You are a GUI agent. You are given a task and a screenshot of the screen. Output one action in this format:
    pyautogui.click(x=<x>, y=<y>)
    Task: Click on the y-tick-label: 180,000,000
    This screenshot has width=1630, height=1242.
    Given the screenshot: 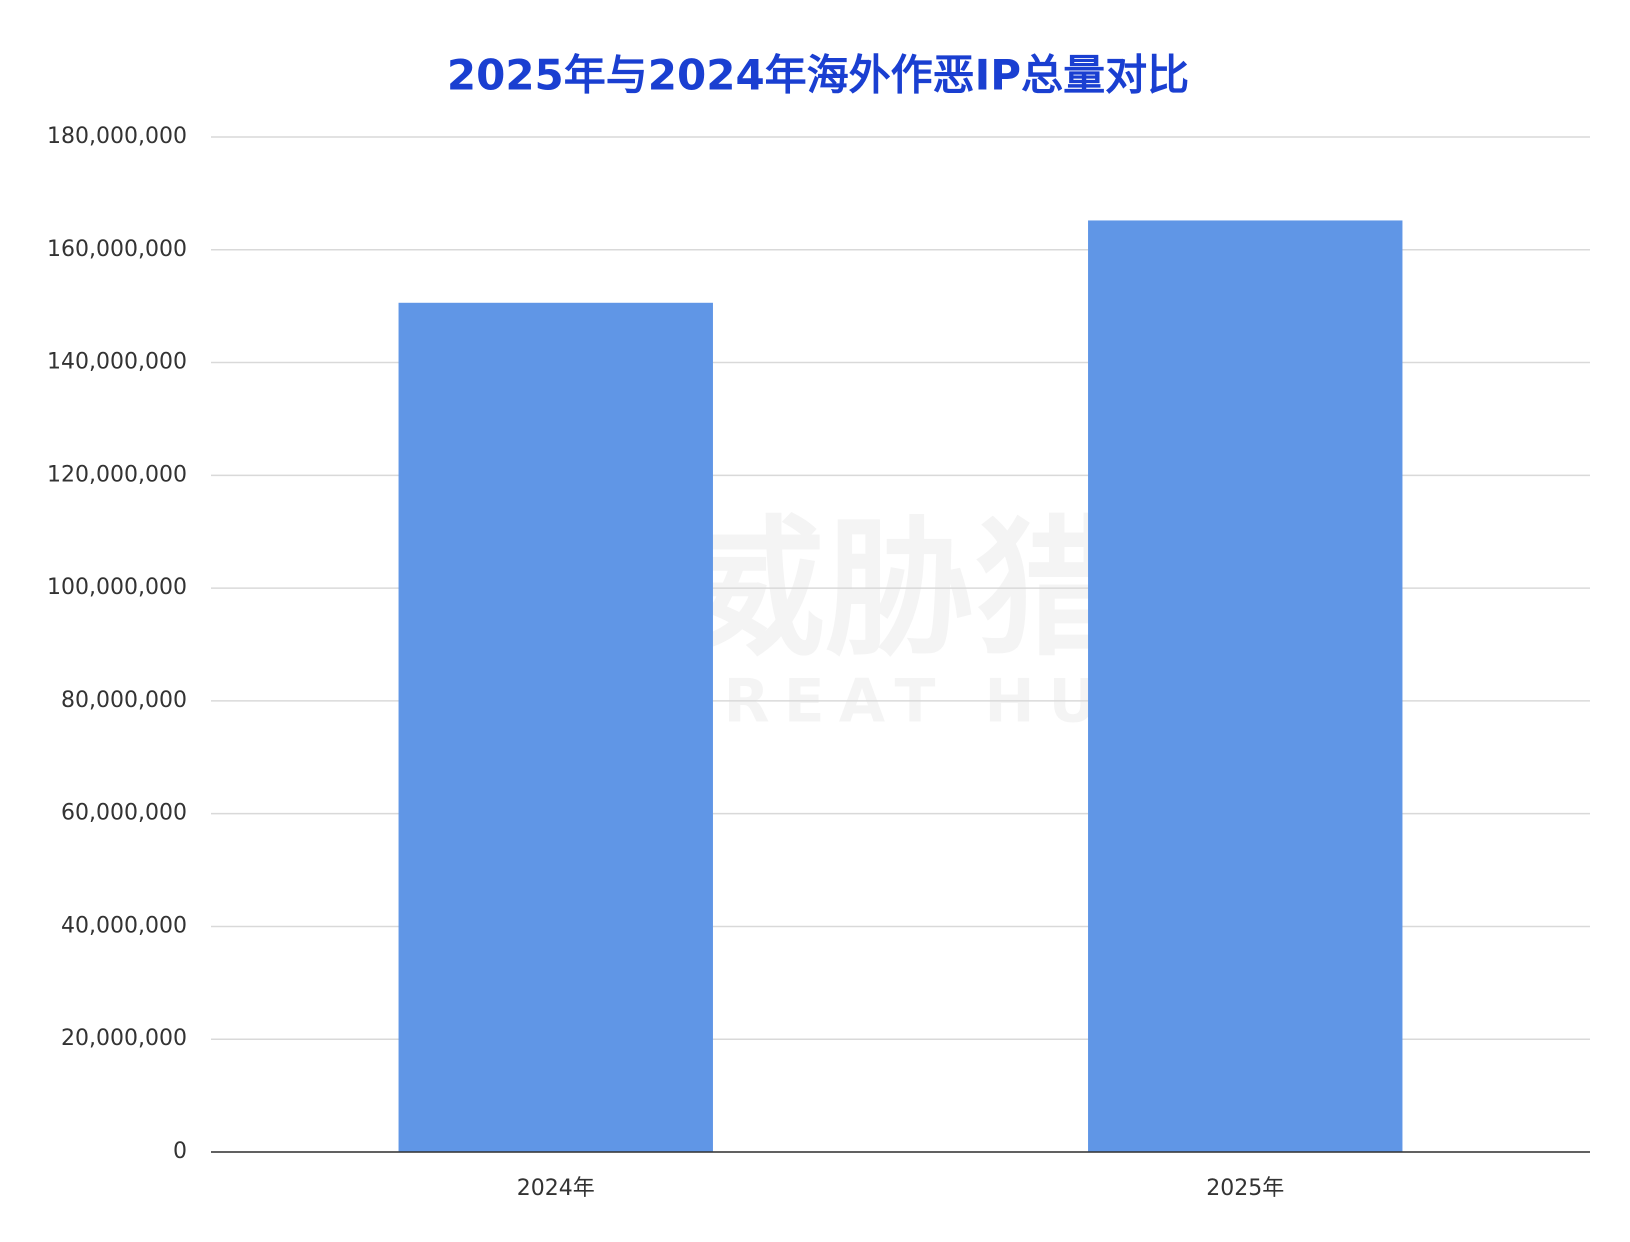 What is the action you would take?
    pyautogui.click(x=117, y=136)
    